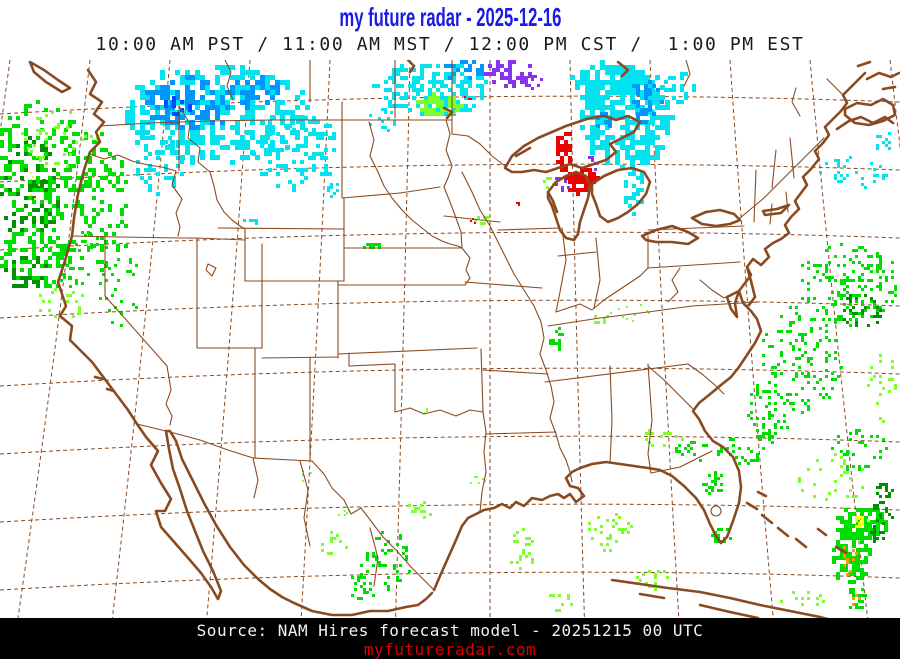 This screenshot has height=659, width=900. Describe the element at coordinates (777, 156) in the screenshot. I see `new-england-borders` at that location.